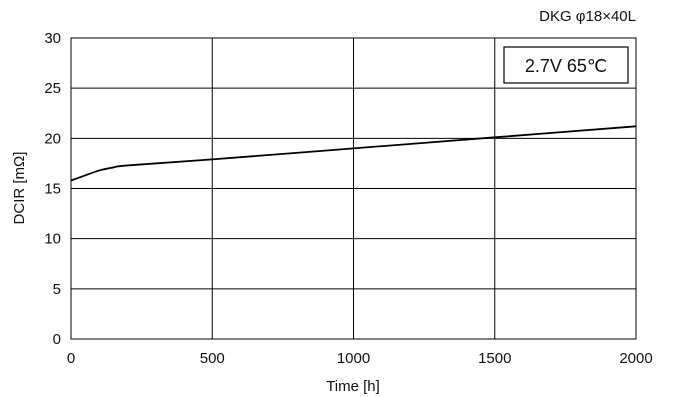 The height and width of the screenshot is (397, 673). I want to click on y-axis-label: DCIR [mΩ], so click(19, 188).